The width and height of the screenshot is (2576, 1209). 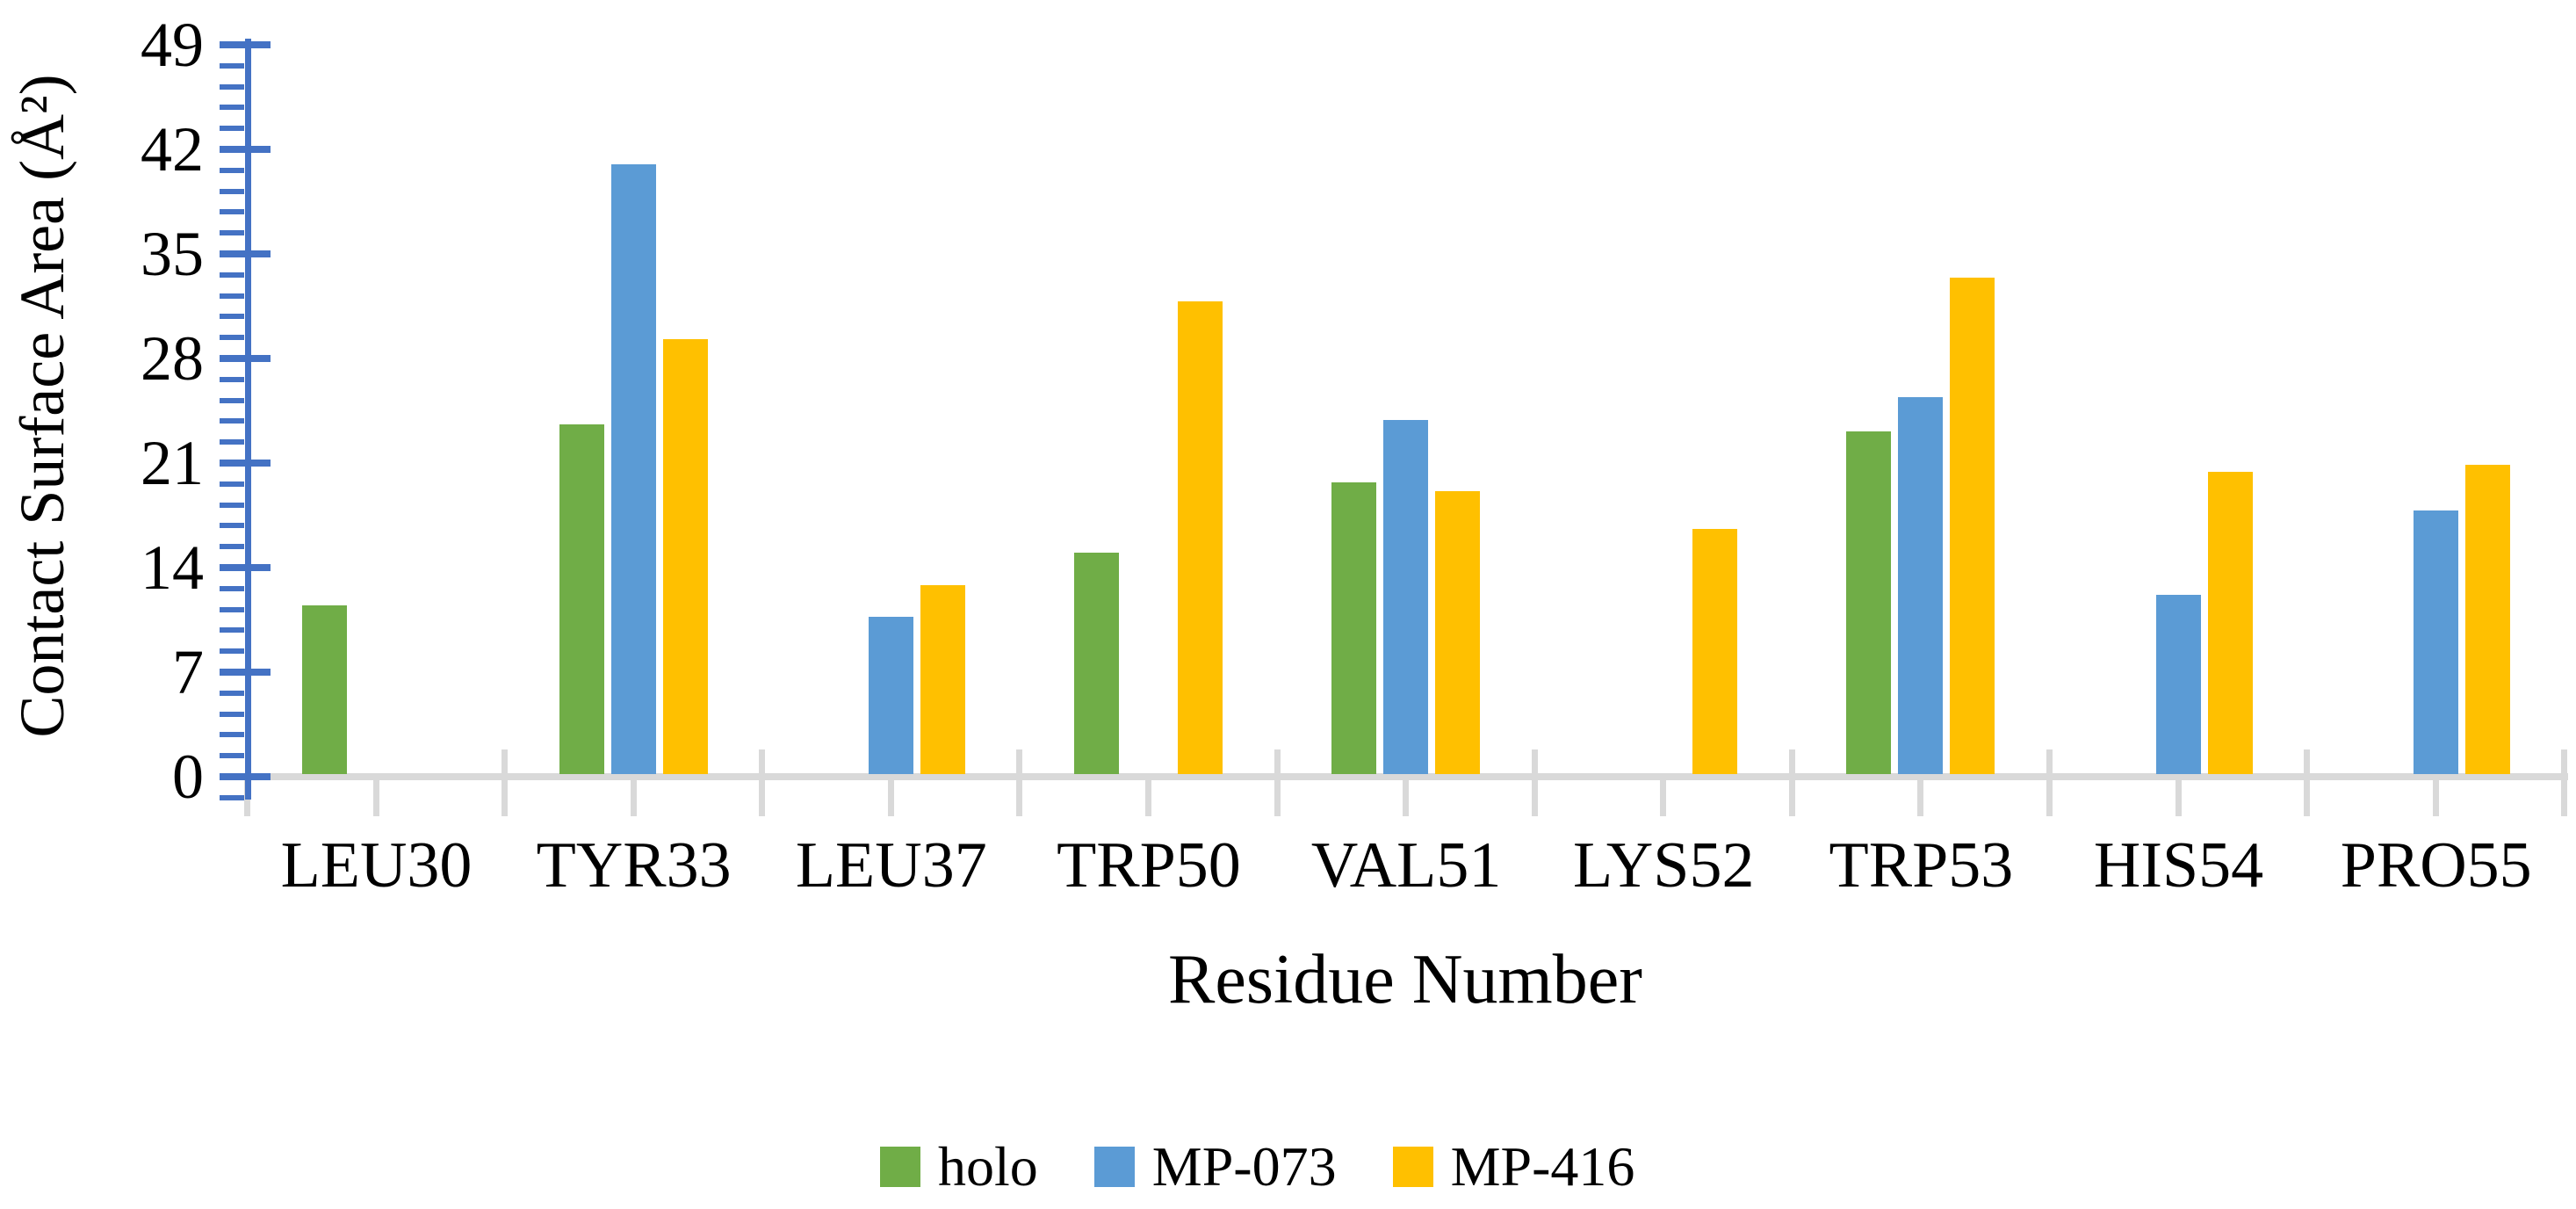 I want to click on bar-MP-073-HIS54, so click(x=2178, y=684).